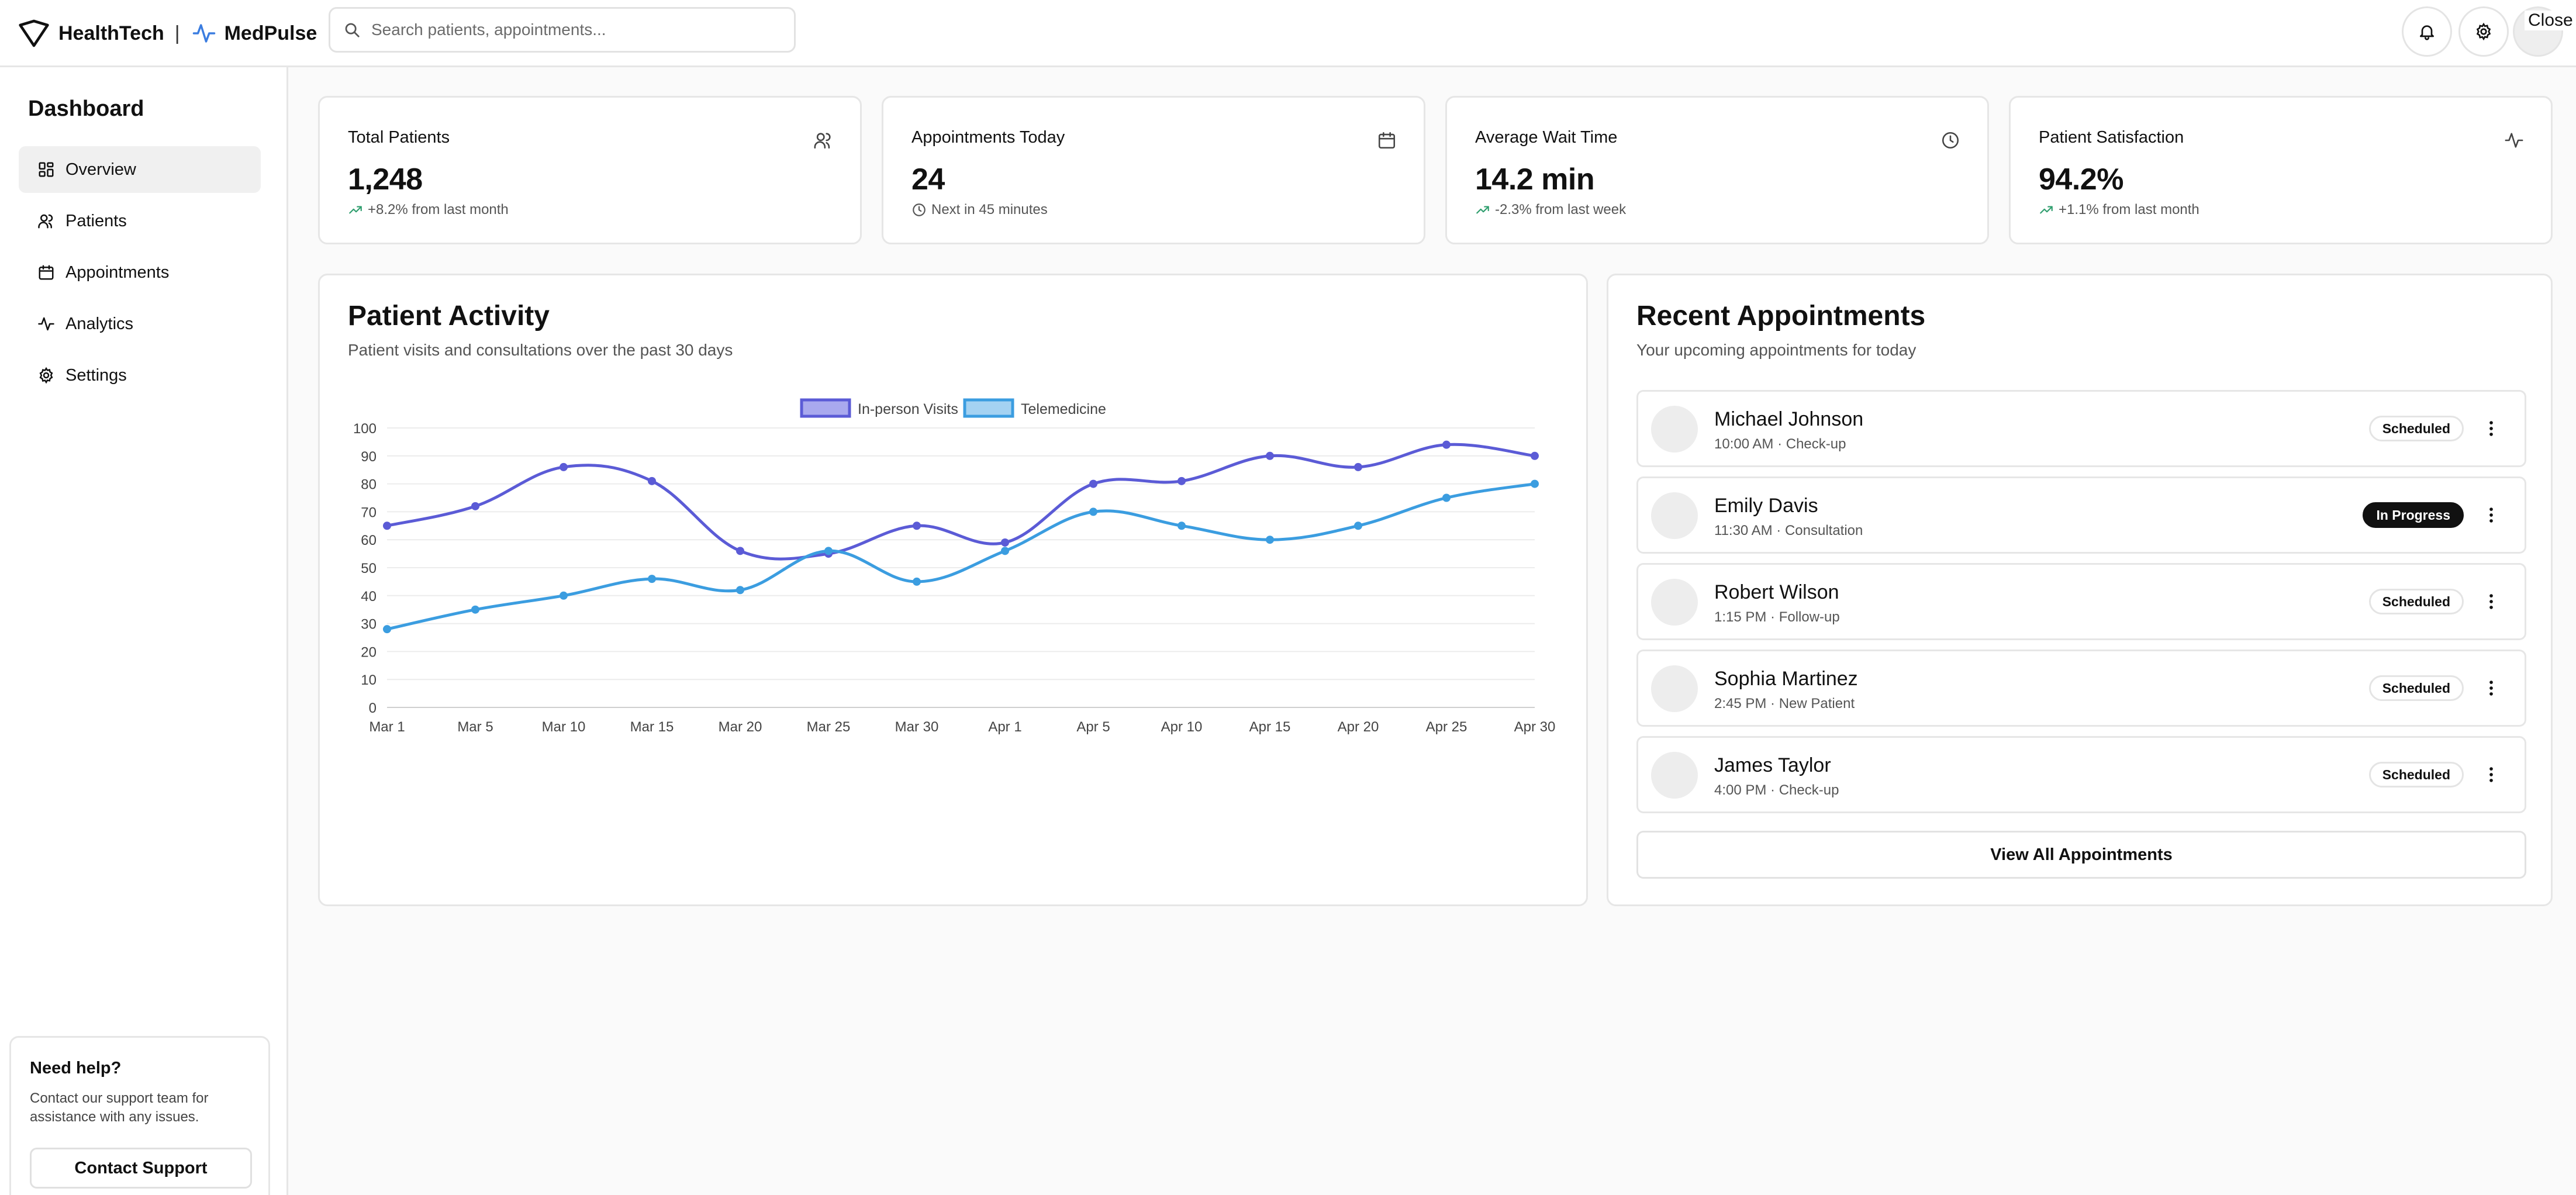  What do you see at coordinates (908, 409) in the screenshot?
I see `legend-label: In-person Visits` at bounding box center [908, 409].